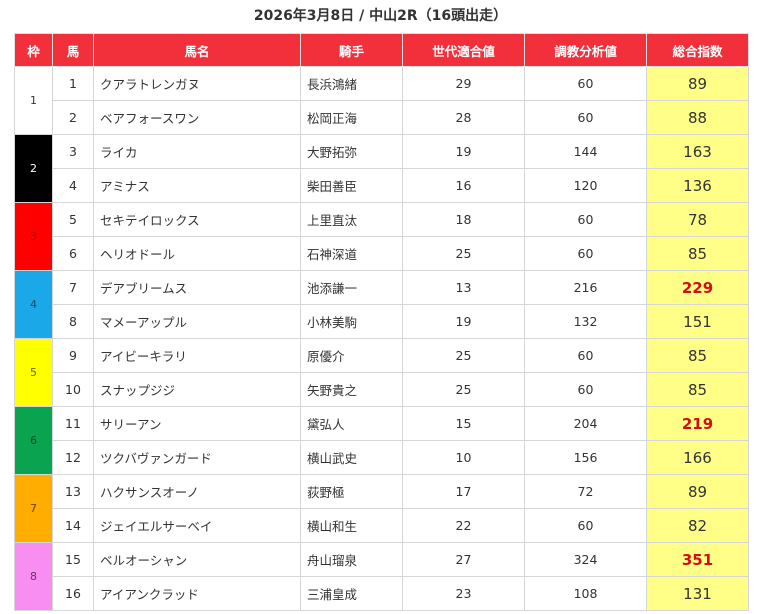 The width and height of the screenshot is (761, 614). What do you see at coordinates (73, 525) in the screenshot?
I see `horse-number: 14` at bounding box center [73, 525].